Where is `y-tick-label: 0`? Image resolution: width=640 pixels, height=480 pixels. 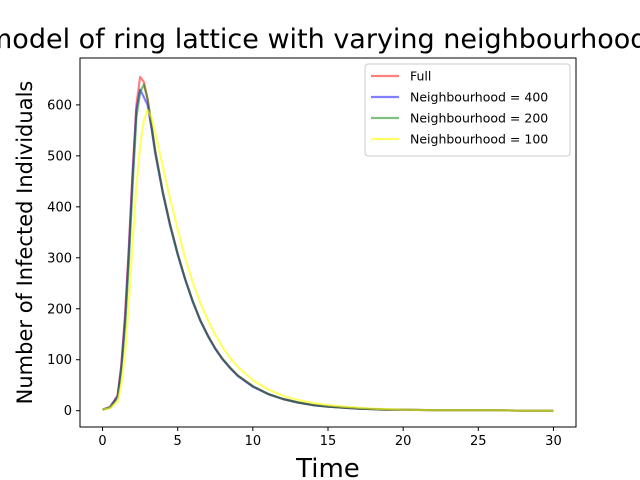 y-tick-label: 0 is located at coordinates (68, 411).